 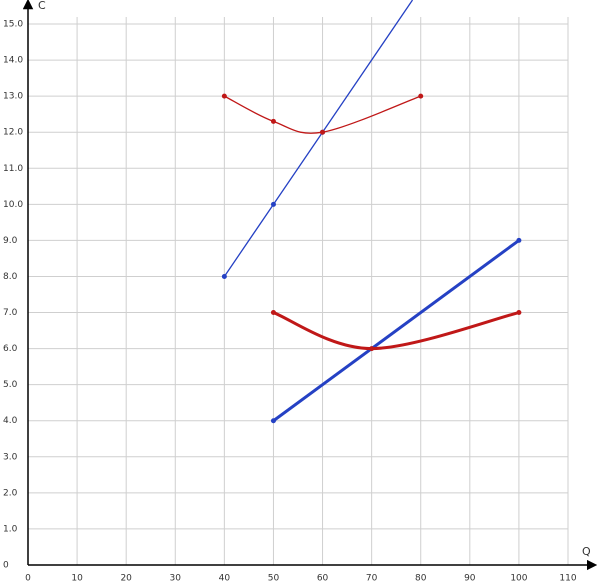 What do you see at coordinates (126, 579) in the screenshot?
I see `x-tick-label: 20` at bounding box center [126, 579].